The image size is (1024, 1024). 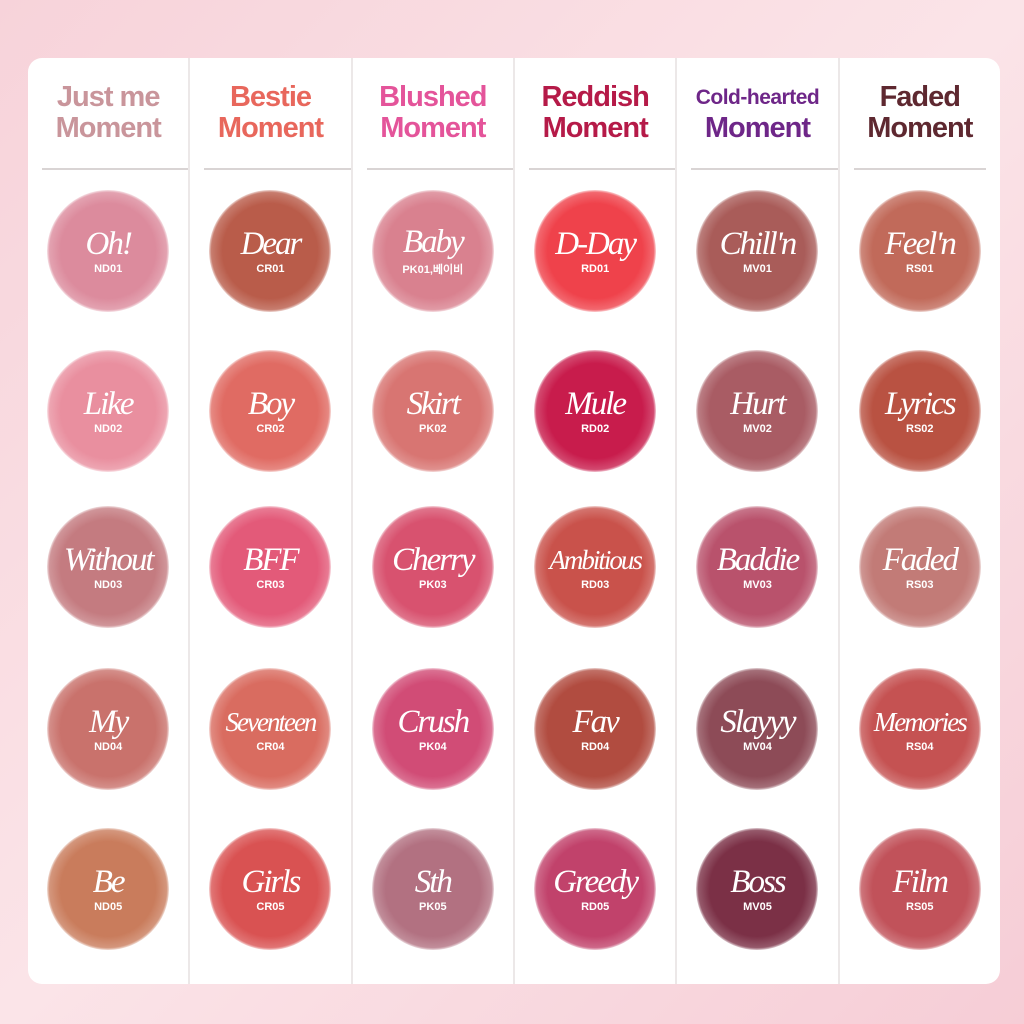 What do you see at coordinates (920, 585) in the screenshot?
I see `shade-code: RS03` at bounding box center [920, 585].